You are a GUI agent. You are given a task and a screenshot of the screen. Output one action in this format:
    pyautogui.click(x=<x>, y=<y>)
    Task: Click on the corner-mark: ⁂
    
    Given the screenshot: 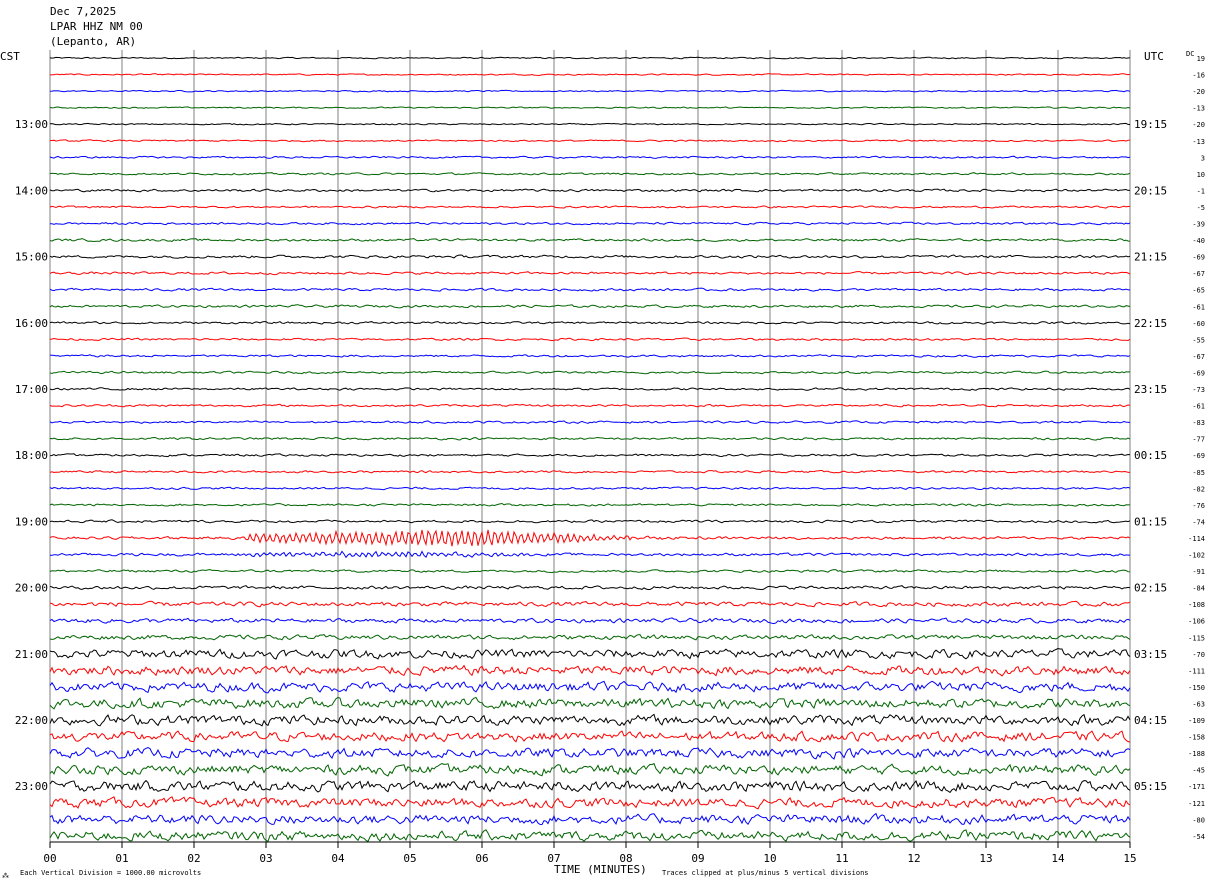 What is the action you would take?
    pyautogui.click(x=5, y=876)
    